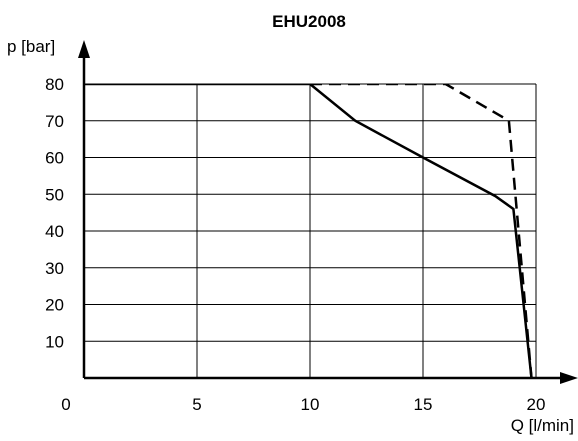 The image size is (578, 441). What do you see at coordinates (84, 49) in the screenshot?
I see `y-axis-arrow` at bounding box center [84, 49].